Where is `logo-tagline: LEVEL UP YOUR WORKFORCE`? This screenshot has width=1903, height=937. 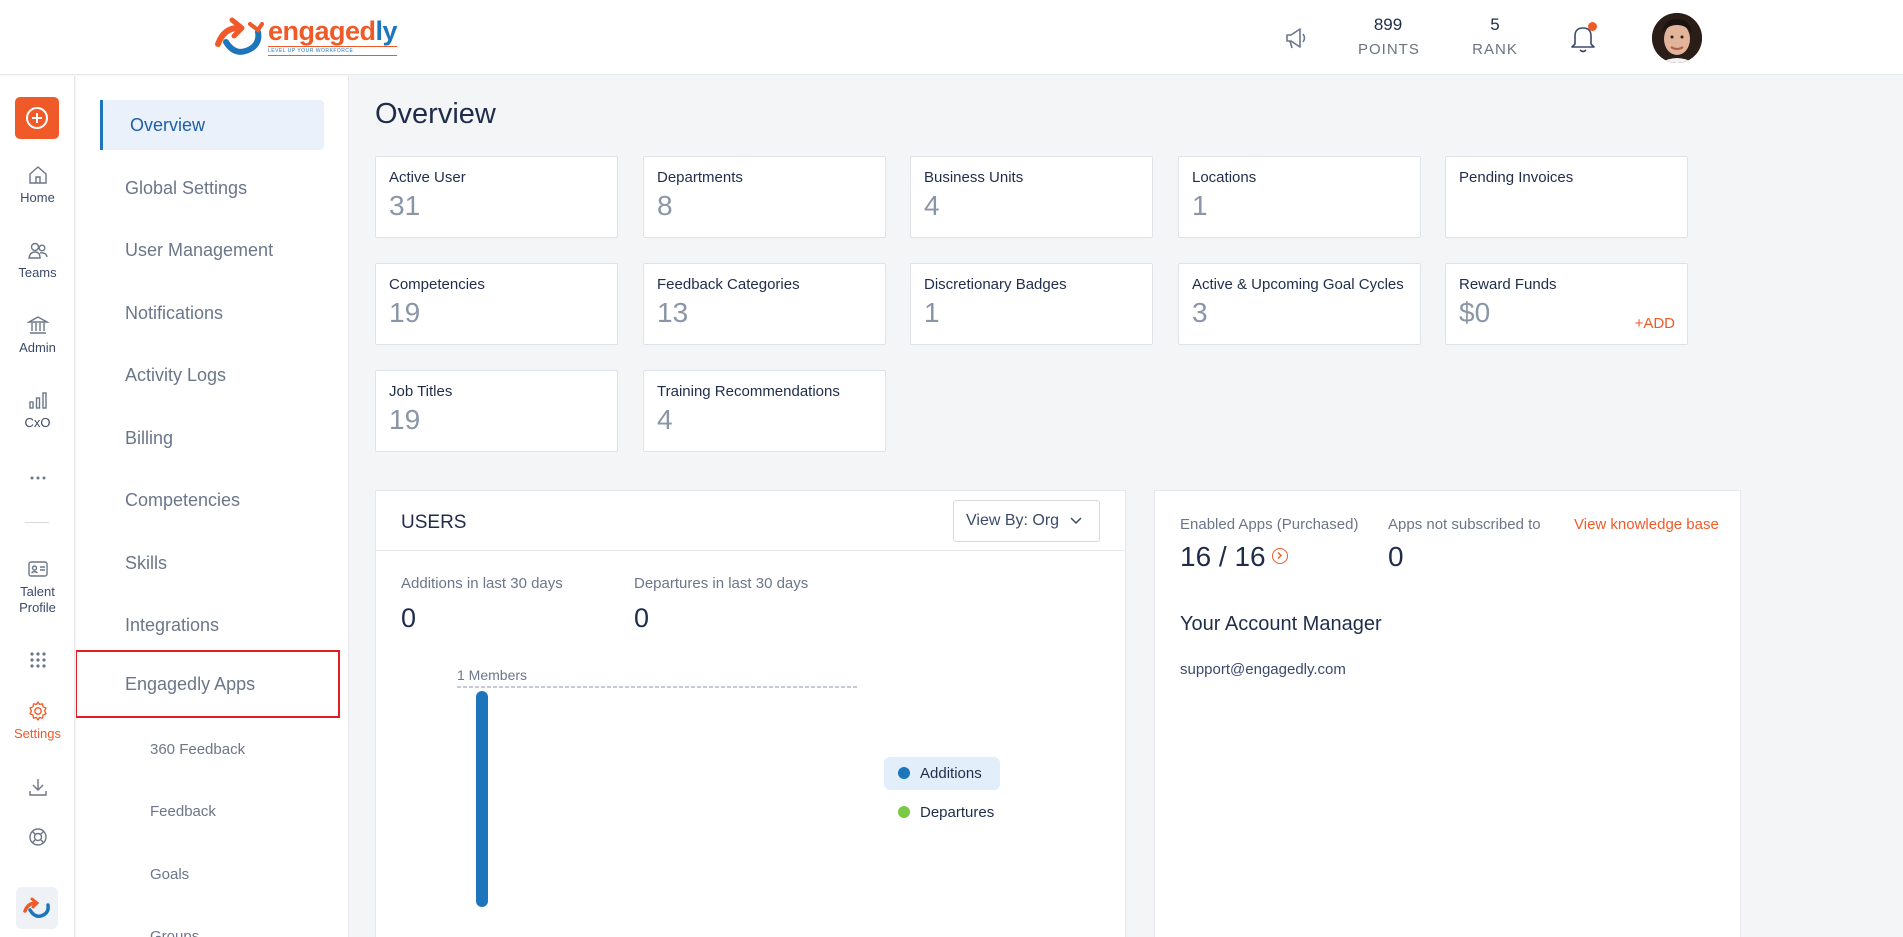 logo-tagline: LEVEL UP YOUR WORKFORCE is located at coordinates (333, 50).